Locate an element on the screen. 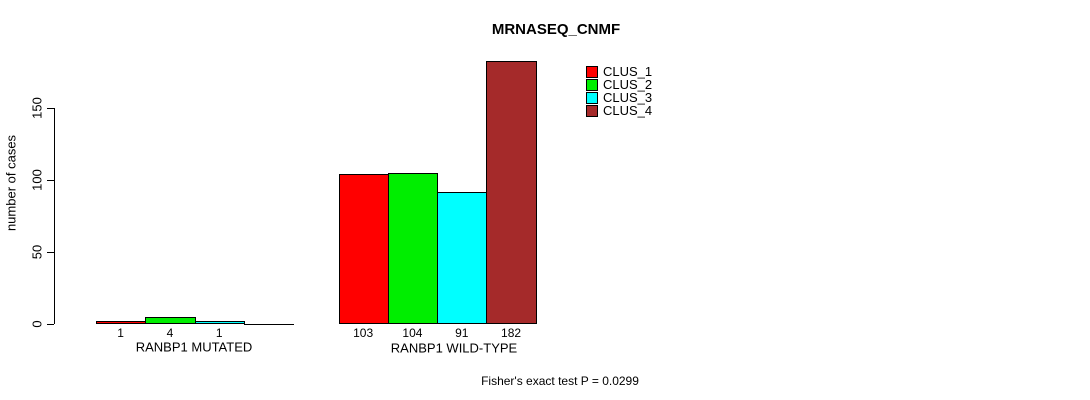 The width and height of the screenshot is (1090, 400). legend-label: CLUS_4 is located at coordinates (628, 110).